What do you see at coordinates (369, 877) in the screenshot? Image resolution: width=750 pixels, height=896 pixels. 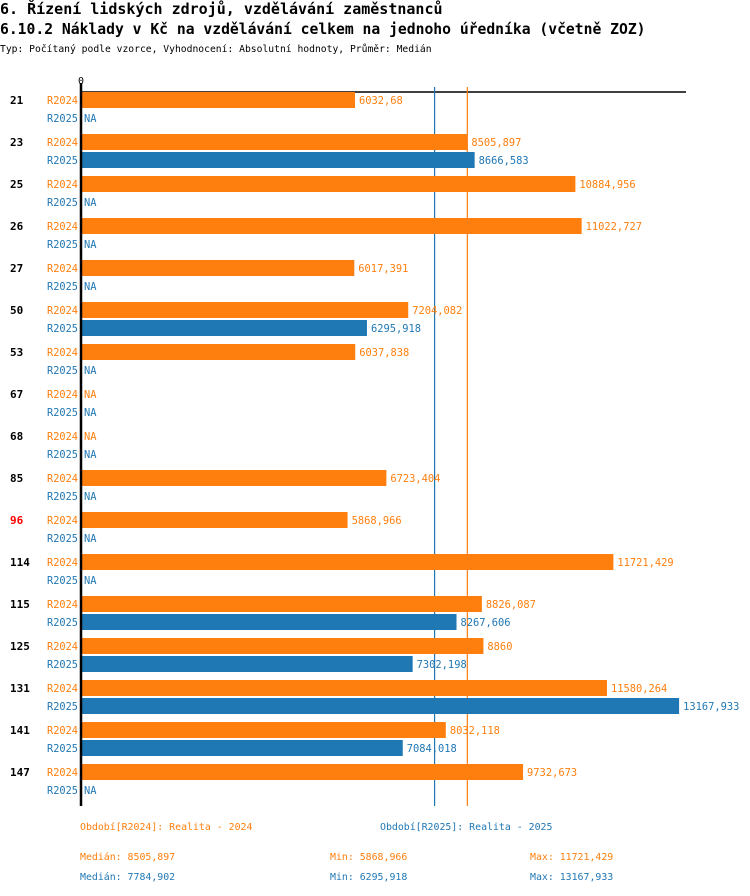 I see `stat-min-r2025: Min: 6295,918` at bounding box center [369, 877].